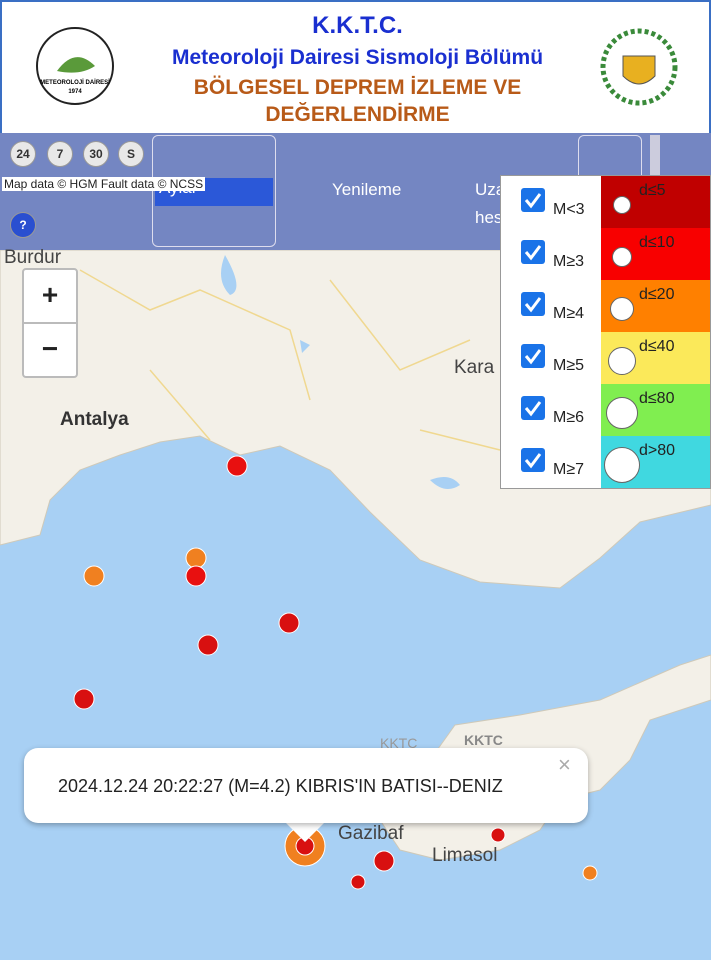 The height and width of the screenshot is (960, 711). I want to click on emblem, so click(639, 67).